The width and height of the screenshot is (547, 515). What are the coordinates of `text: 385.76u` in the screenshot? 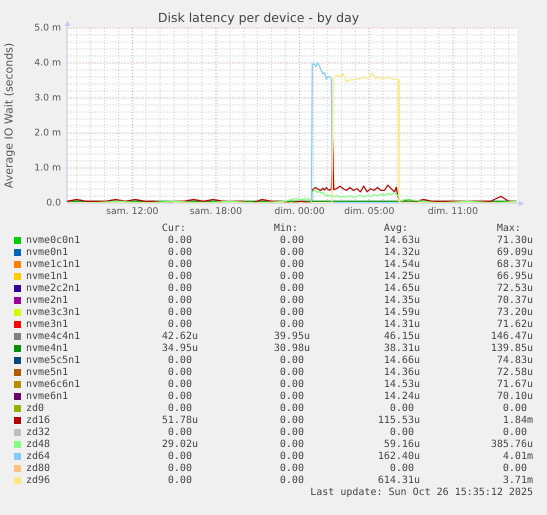 It's located at (511, 444).